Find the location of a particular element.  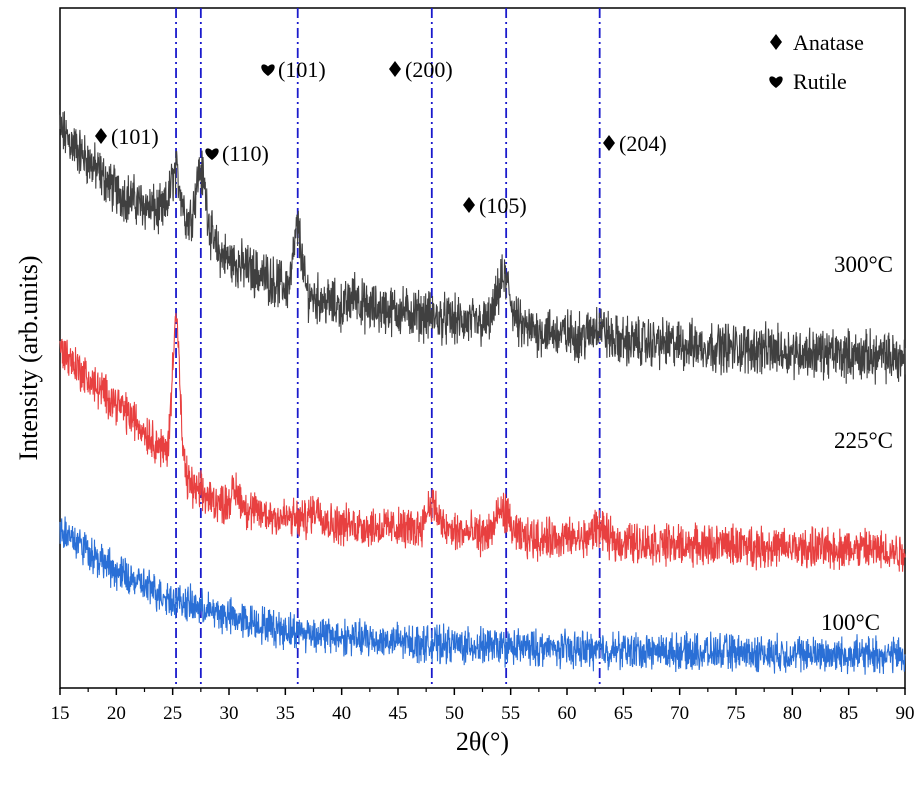

x-axis-label: 2θ(°) is located at coordinates (482, 741).